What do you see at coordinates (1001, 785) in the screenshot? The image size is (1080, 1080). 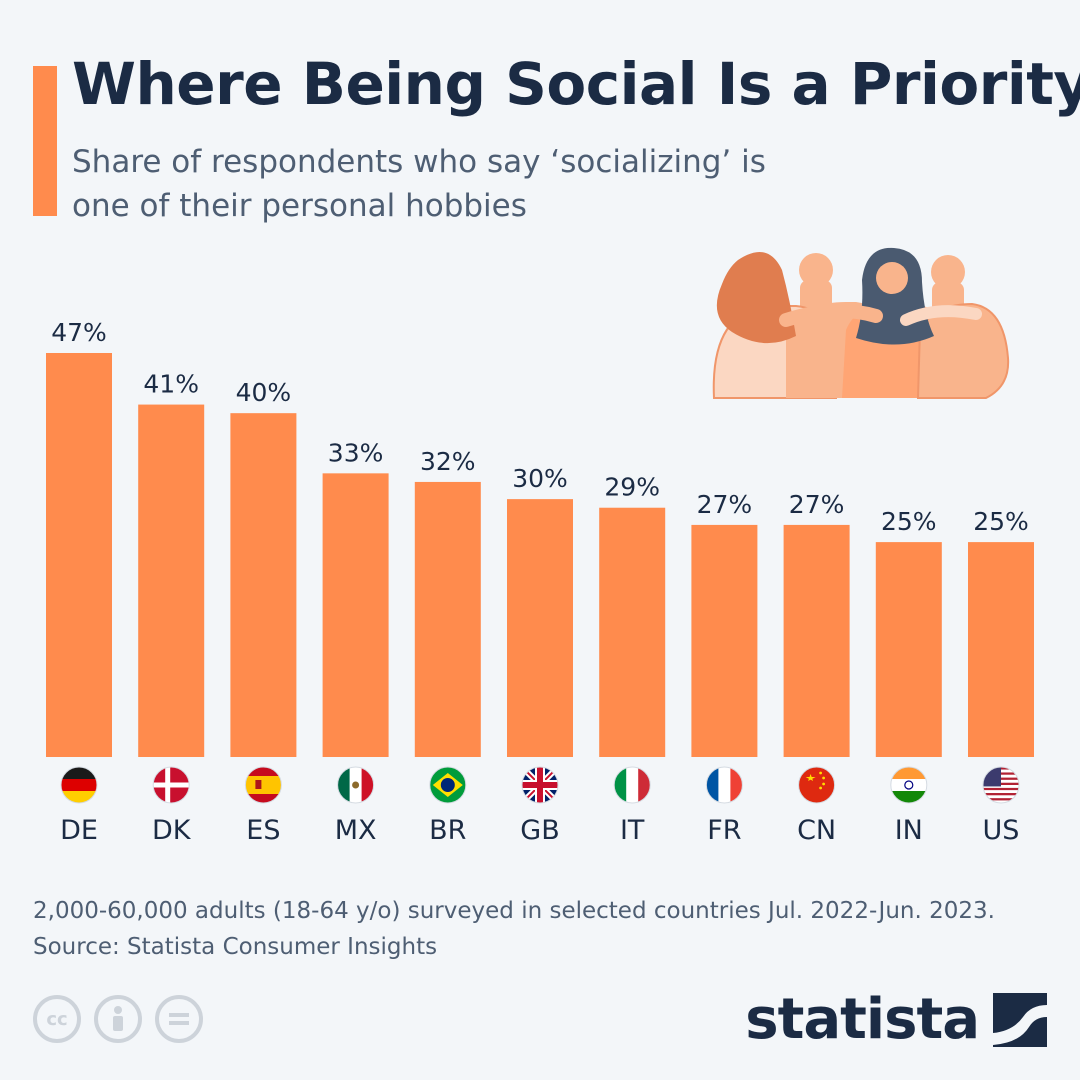 I see `flag-usa-icon` at bounding box center [1001, 785].